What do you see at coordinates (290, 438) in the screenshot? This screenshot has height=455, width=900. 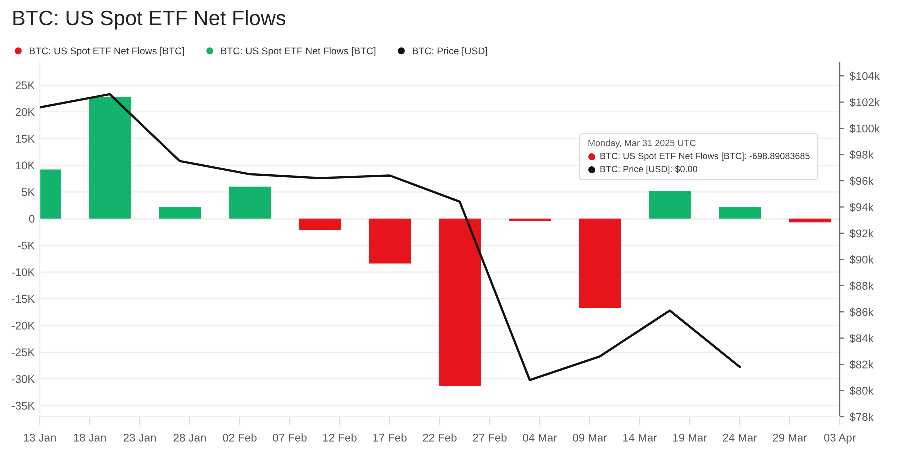 I see `x-tick-label: 07 Feb` at bounding box center [290, 438].